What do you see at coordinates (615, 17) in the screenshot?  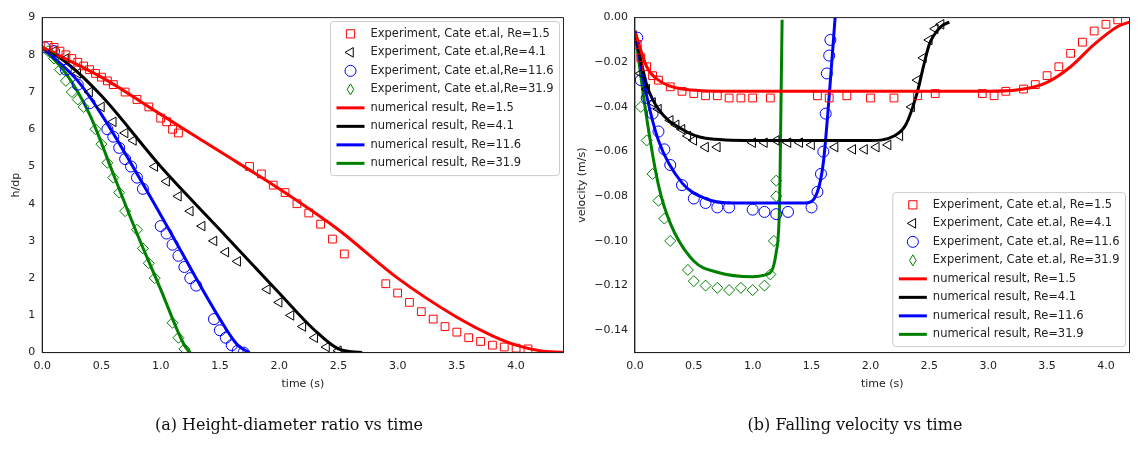 I see `y-tick-label: 0.00` at bounding box center [615, 17].